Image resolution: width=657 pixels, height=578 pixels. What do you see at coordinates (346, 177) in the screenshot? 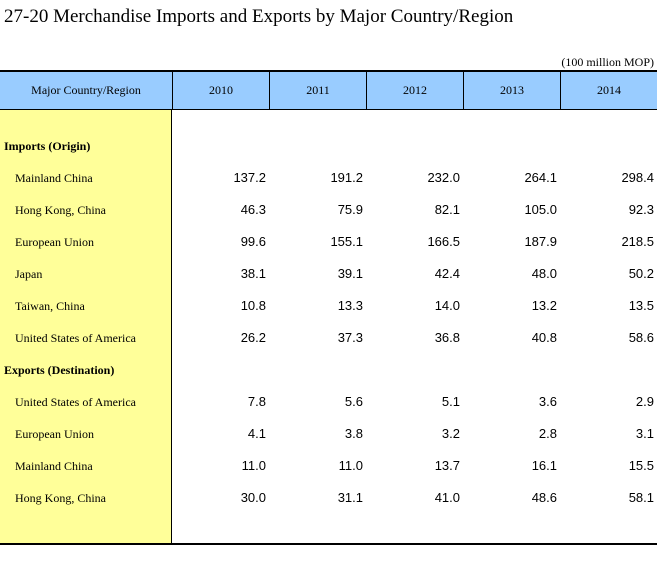
I see `cell-2011: 191.2` at bounding box center [346, 177].